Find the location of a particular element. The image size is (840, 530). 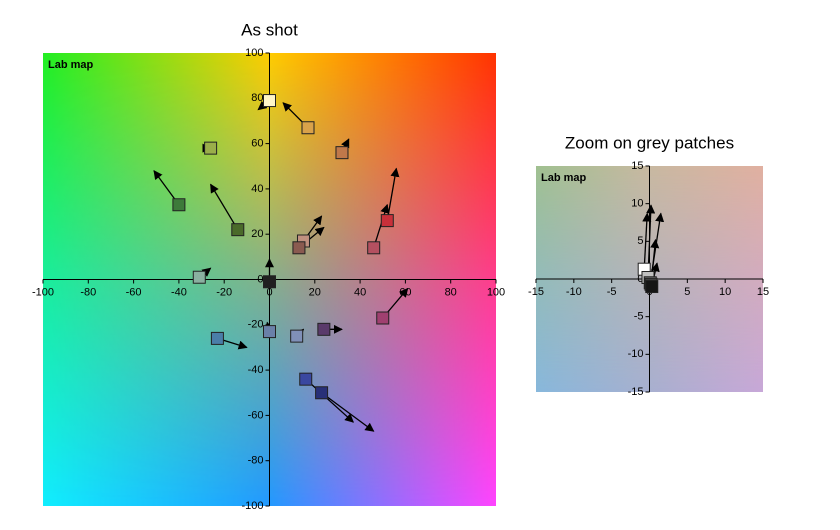

y-tick-label: -60 is located at coordinates (256, 415).